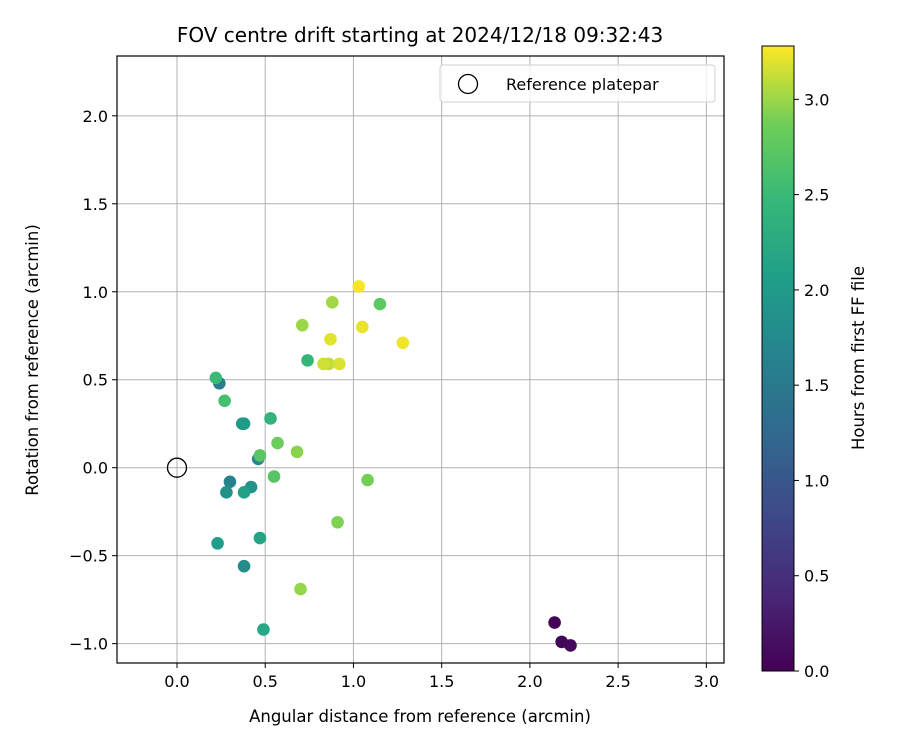 The image size is (900, 750). Describe the element at coordinates (816, 290) in the screenshot. I see `colorbar-tick-label-4: 2.0` at that location.